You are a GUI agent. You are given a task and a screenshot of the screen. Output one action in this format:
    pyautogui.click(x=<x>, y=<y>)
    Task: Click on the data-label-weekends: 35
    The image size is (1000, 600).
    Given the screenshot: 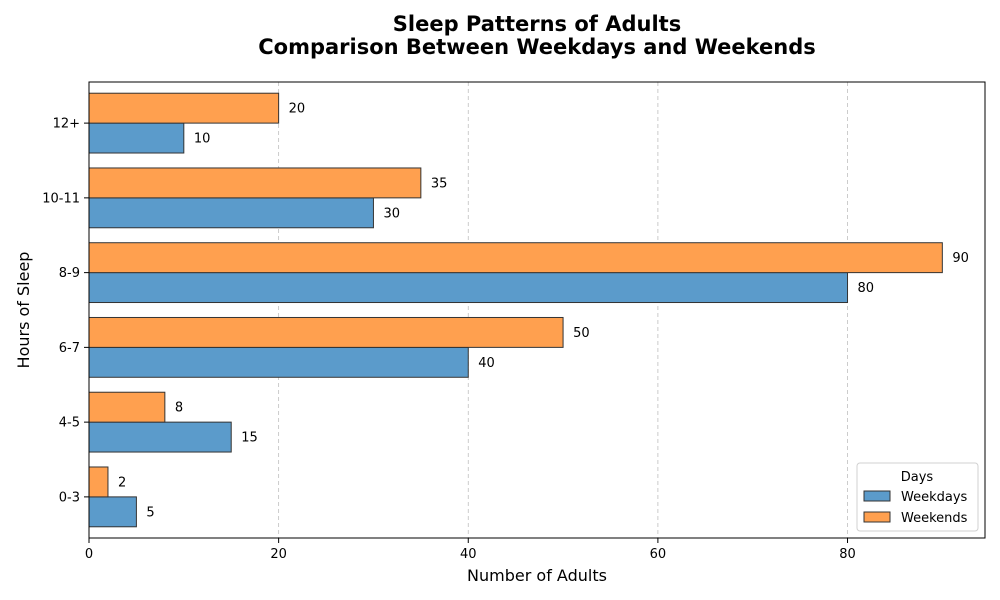 What is the action you would take?
    pyautogui.click(x=439, y=183)
    